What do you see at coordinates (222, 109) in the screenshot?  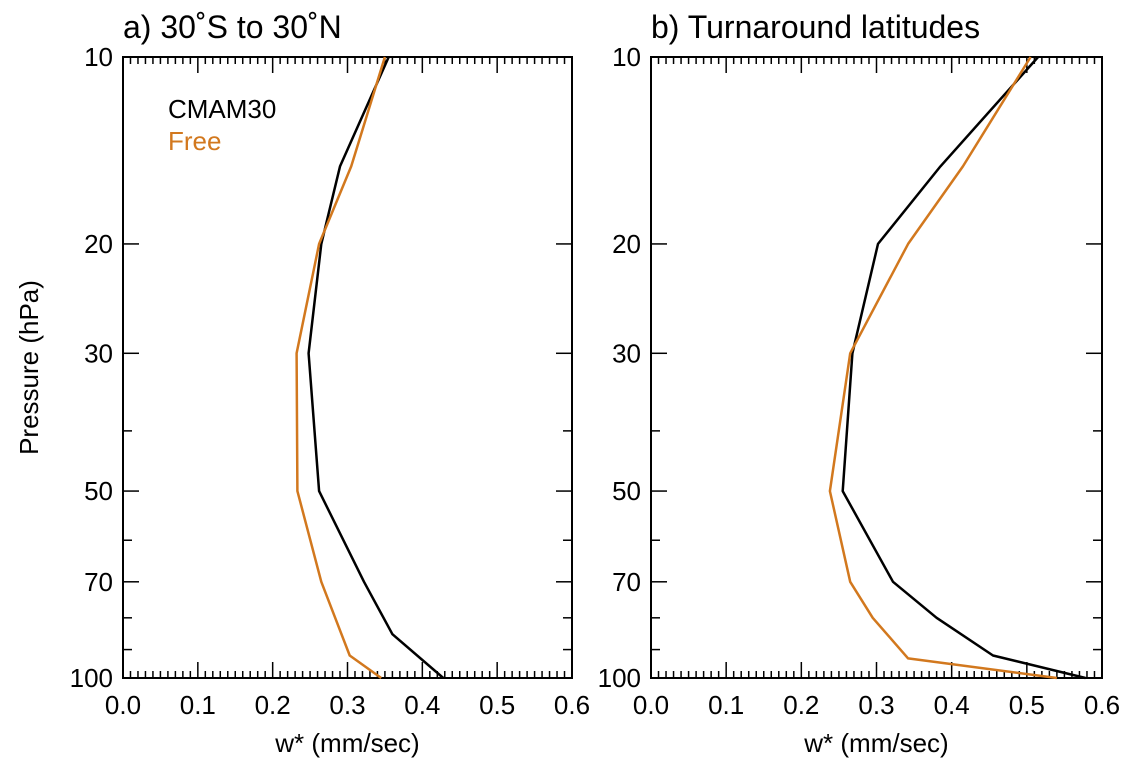 I see `legend-entry-cmam30: CMAM30` at bounding box center [222, 109].